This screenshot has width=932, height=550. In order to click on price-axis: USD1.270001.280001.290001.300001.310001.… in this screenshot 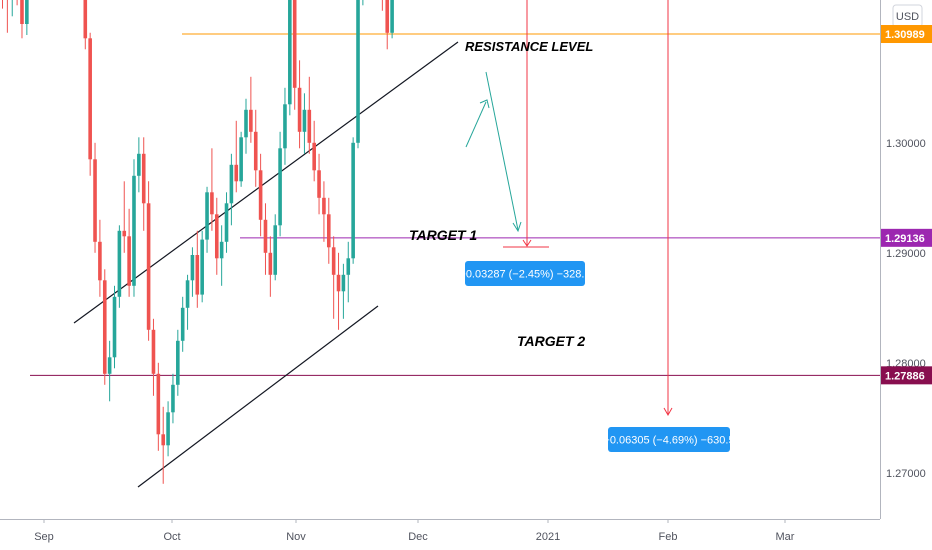, I will do `click(906, 275)`.